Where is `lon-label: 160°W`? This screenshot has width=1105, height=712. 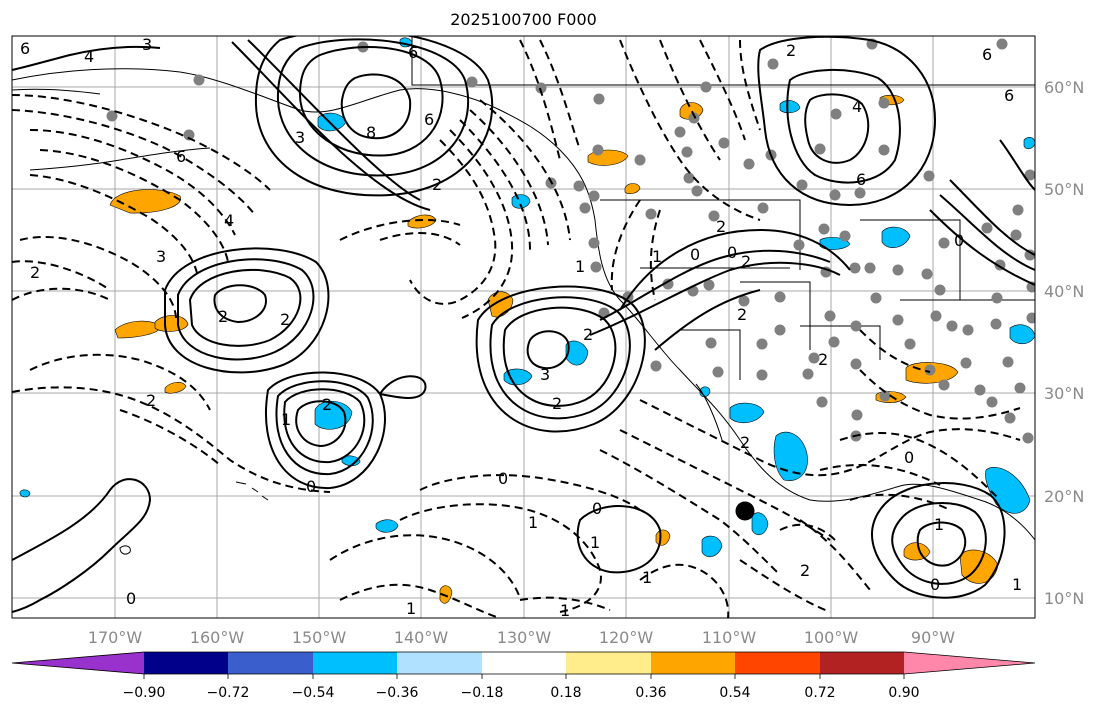 lon-label: 160°W is located at coordinates (217, 637).